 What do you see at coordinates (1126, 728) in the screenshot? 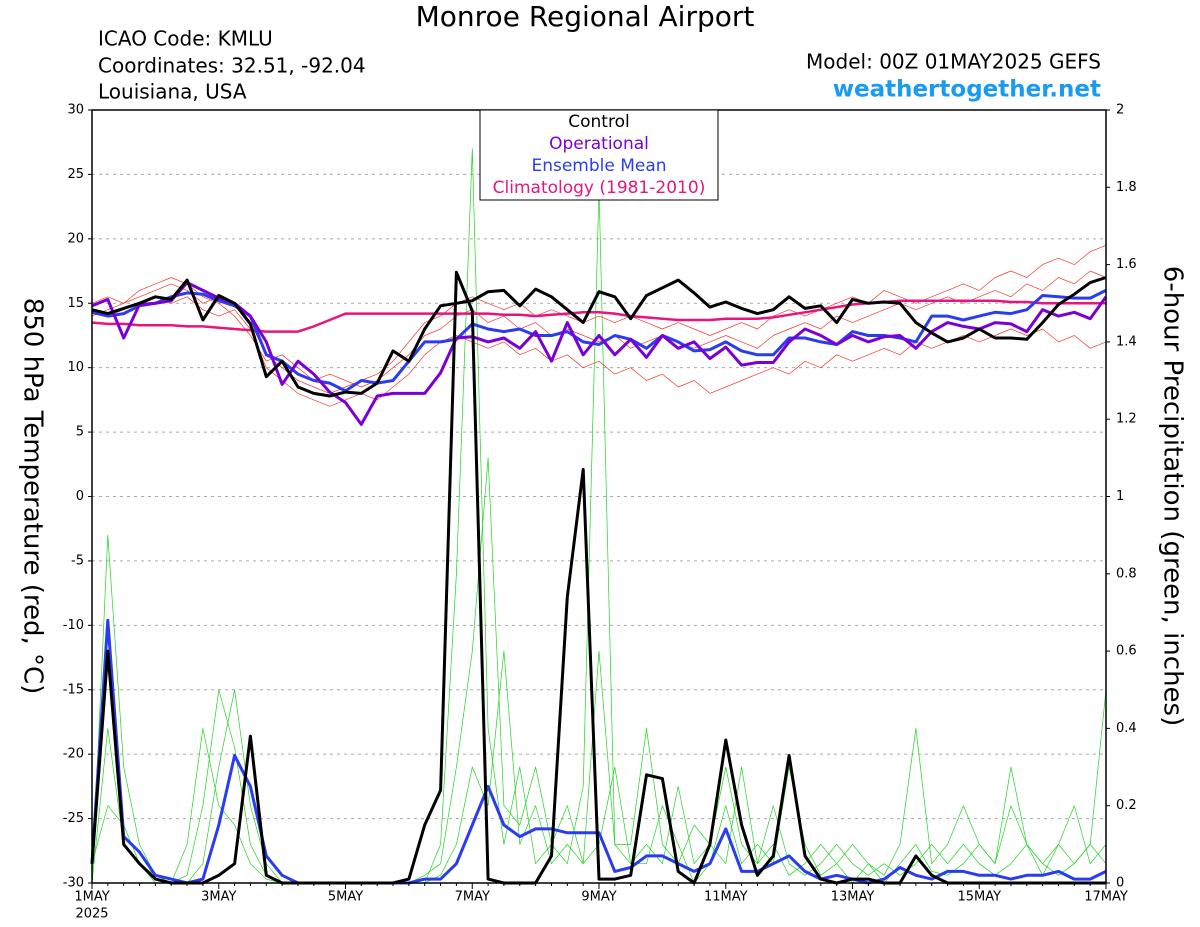
I see `y2-tick-label: 0.4` at bounding box center [1126, 728].